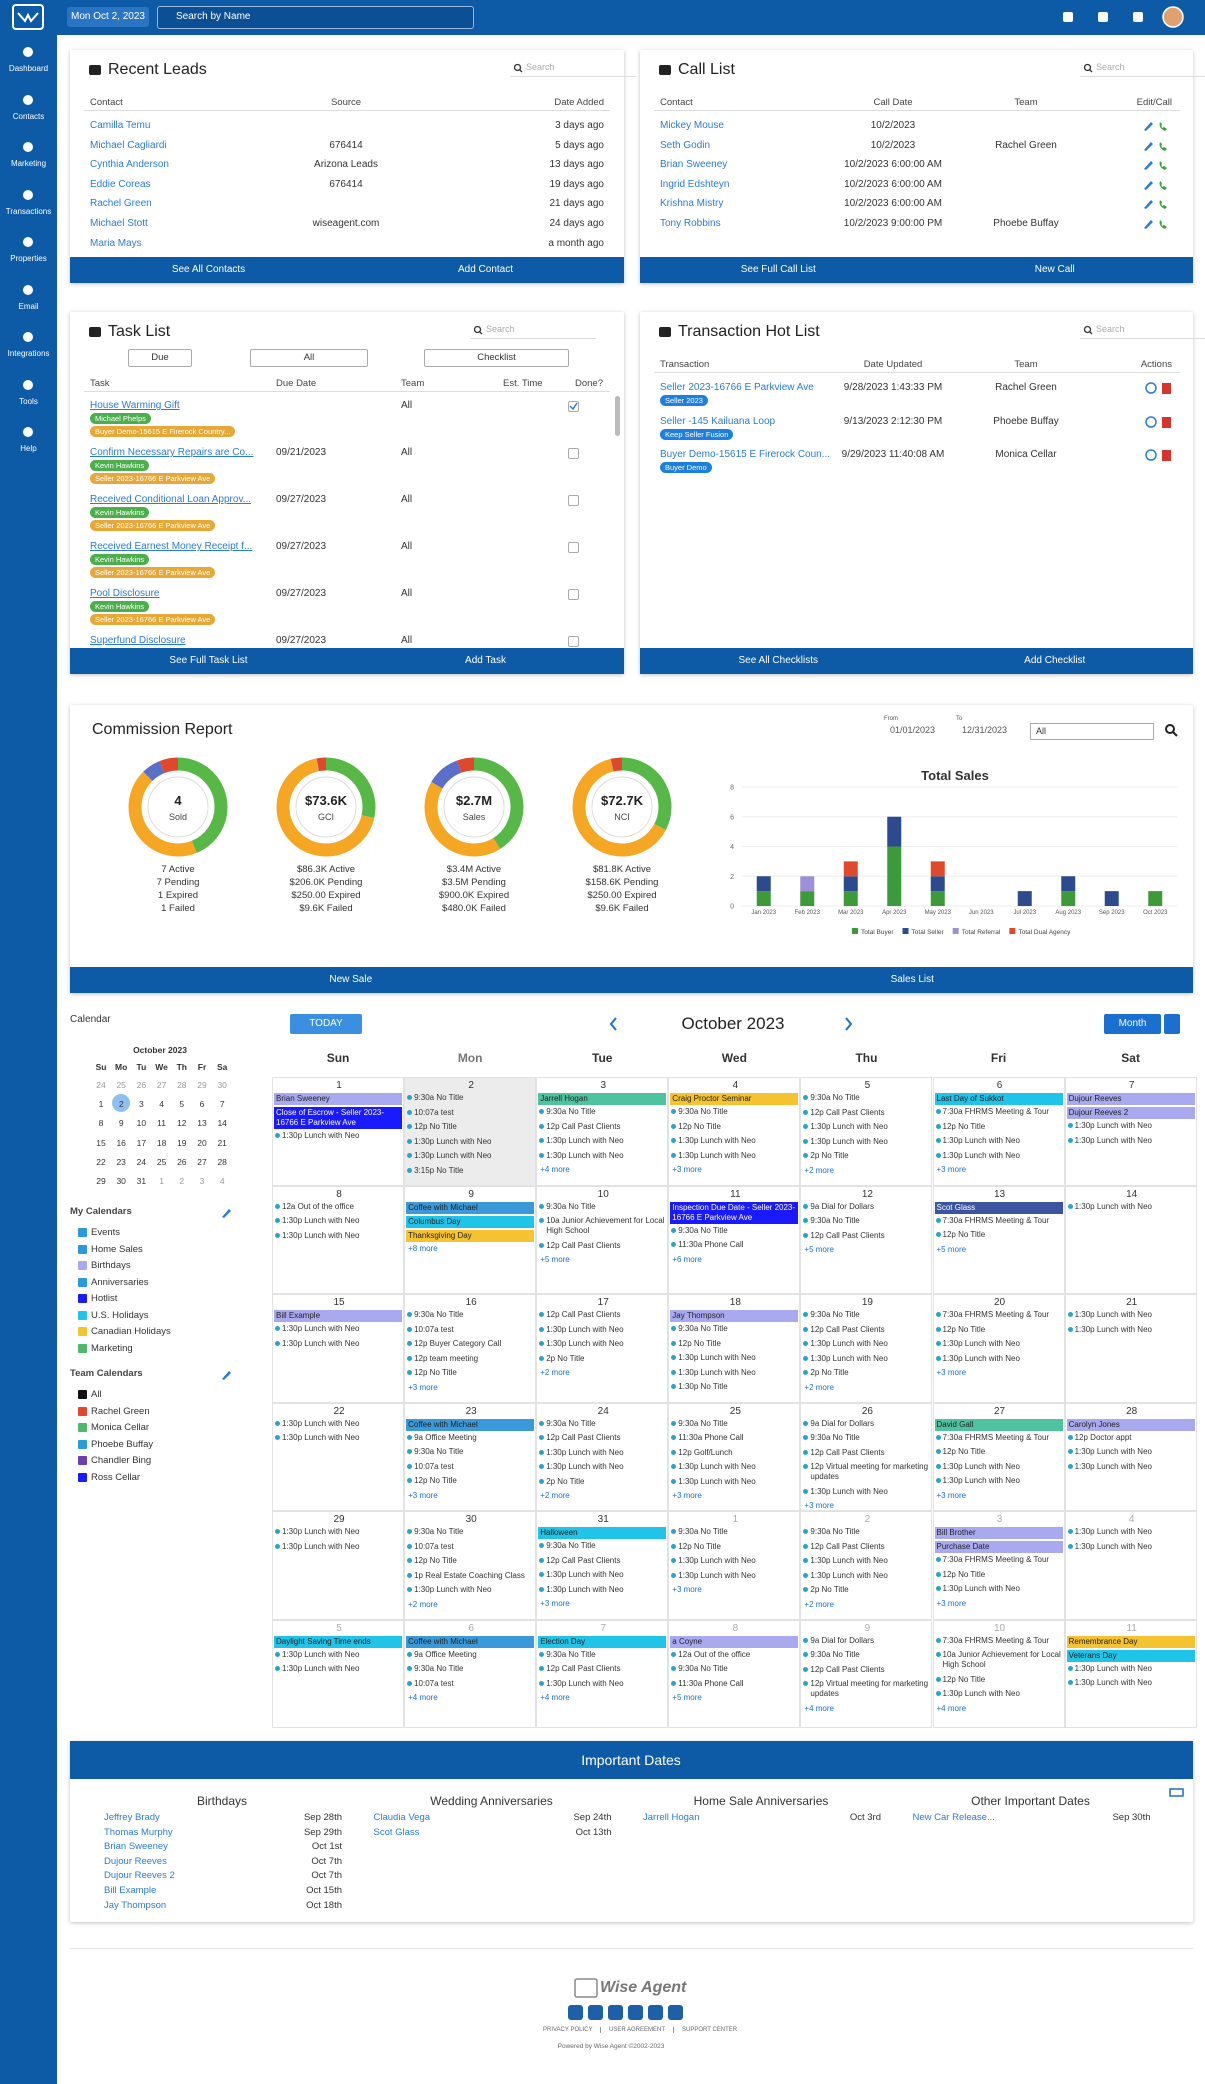  What do you see at coordinates (28, 207) in the screenshot?
I see `nav-item: Transactions` at bounding box center [28, 207].